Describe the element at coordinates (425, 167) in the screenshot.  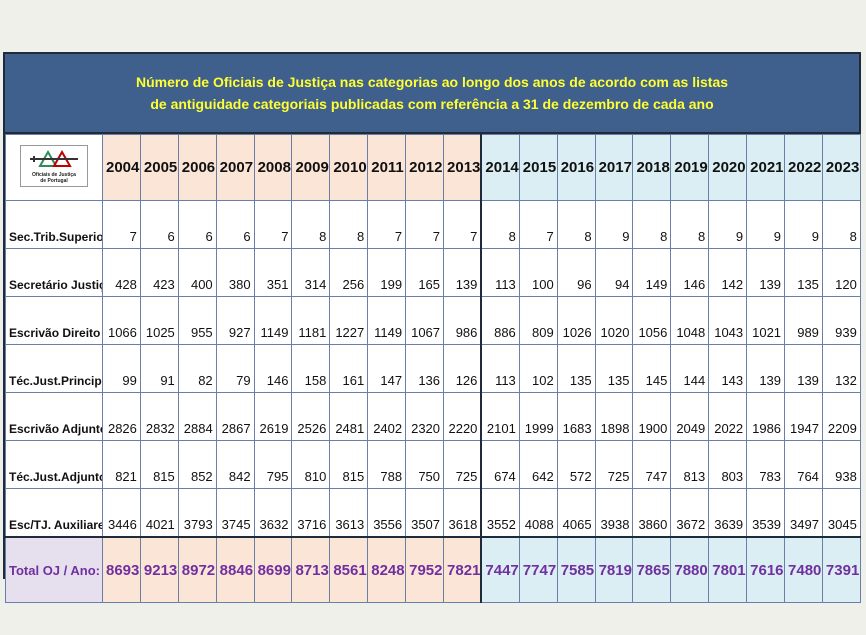
I see `year-header: 2012` at that location.